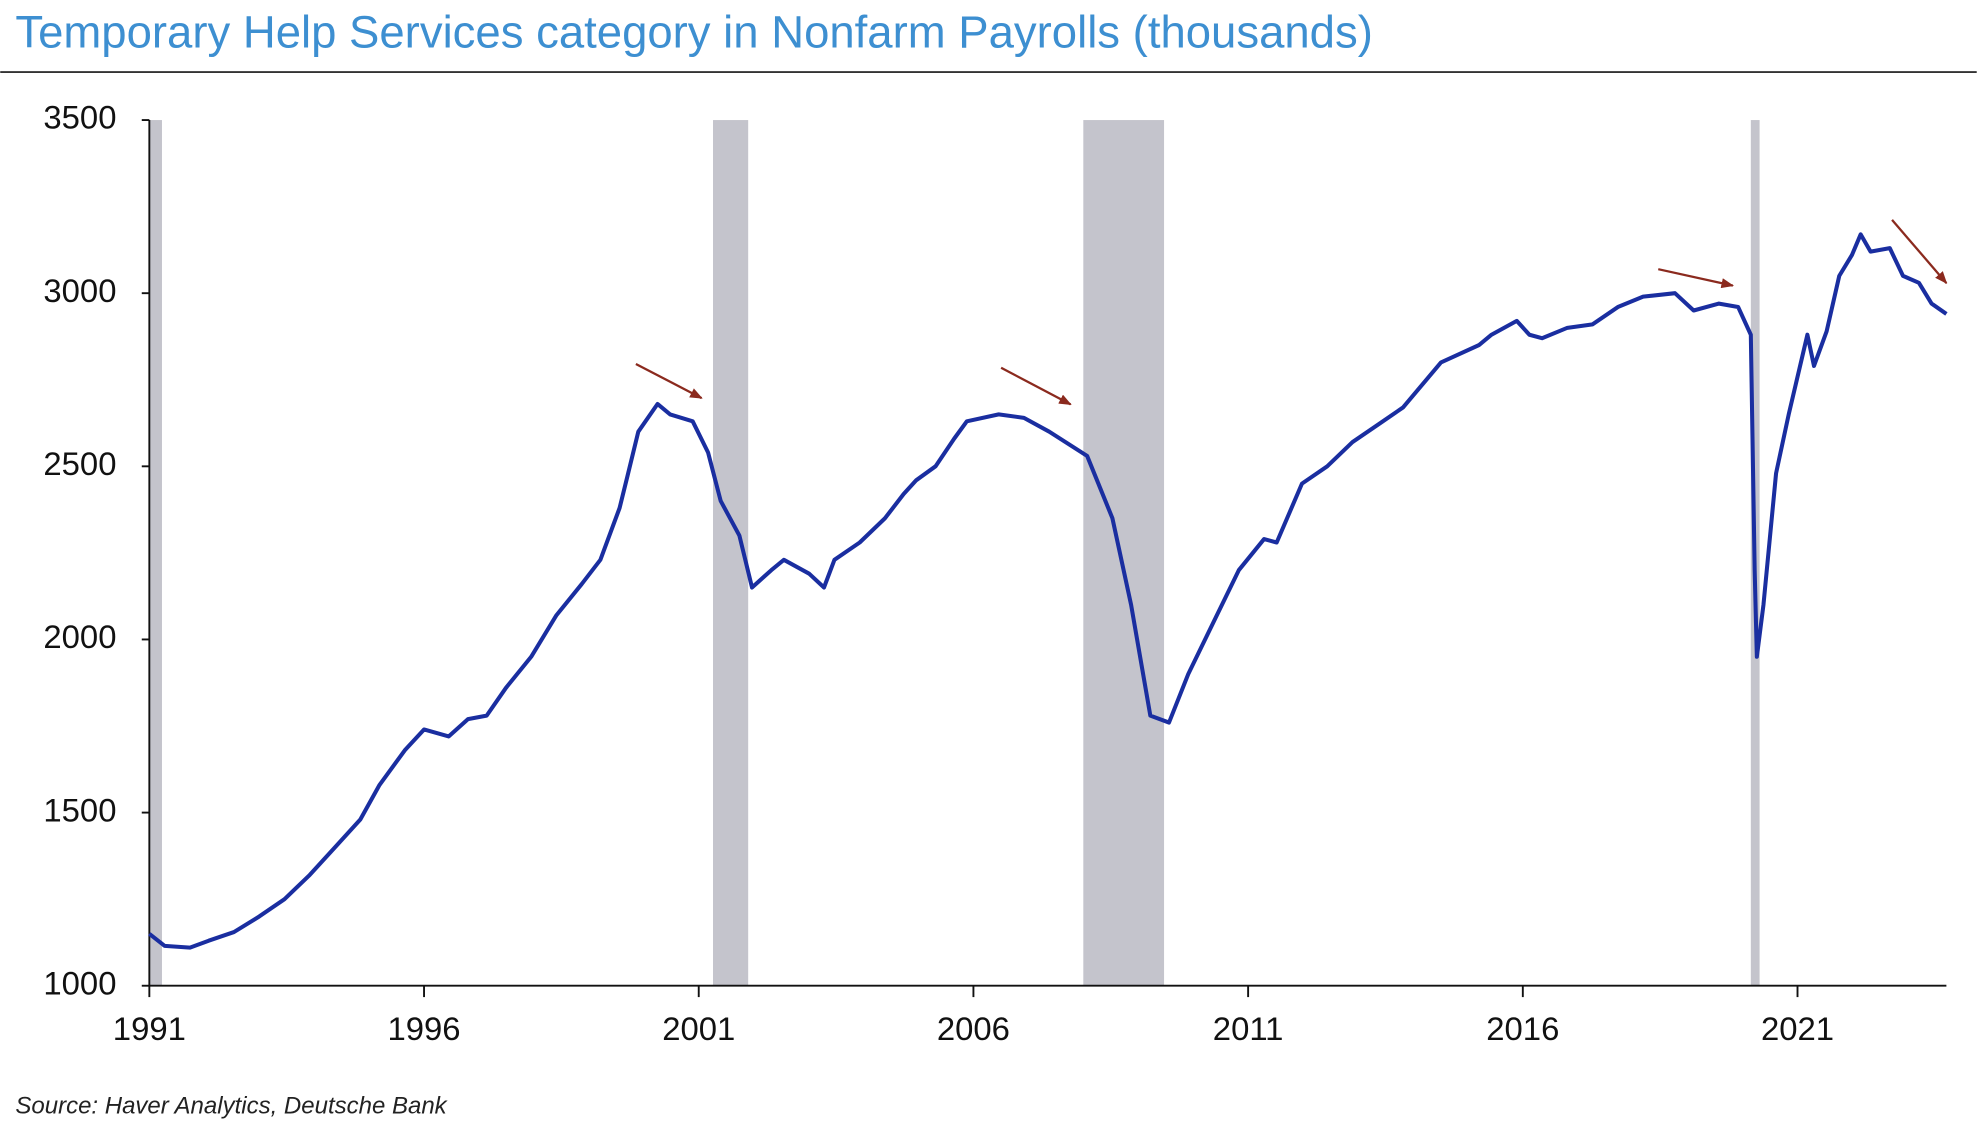 Image resolution: width=1982 pixels, height=1126 pixels. I want to click on source-note: Source: Haver Analytics, Deutsche Bank, so click(231, 1105).